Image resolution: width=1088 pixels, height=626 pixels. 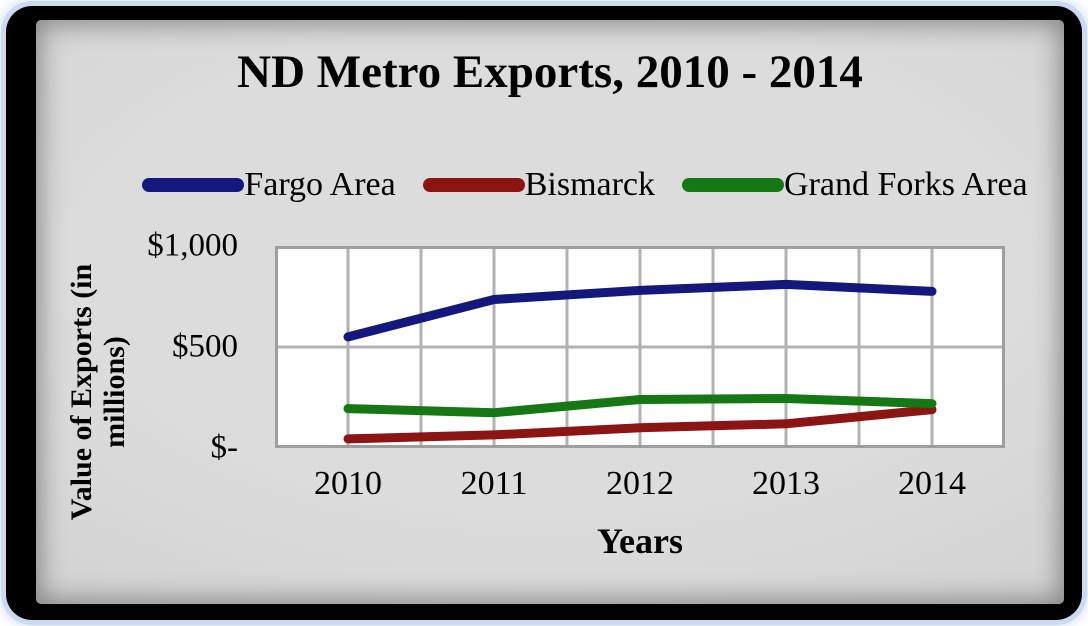 What do you see at coordinates (733, 185) in the screenshot?
I see `legend-swatch-grand-forks-area` at bounding box center [733, 185].